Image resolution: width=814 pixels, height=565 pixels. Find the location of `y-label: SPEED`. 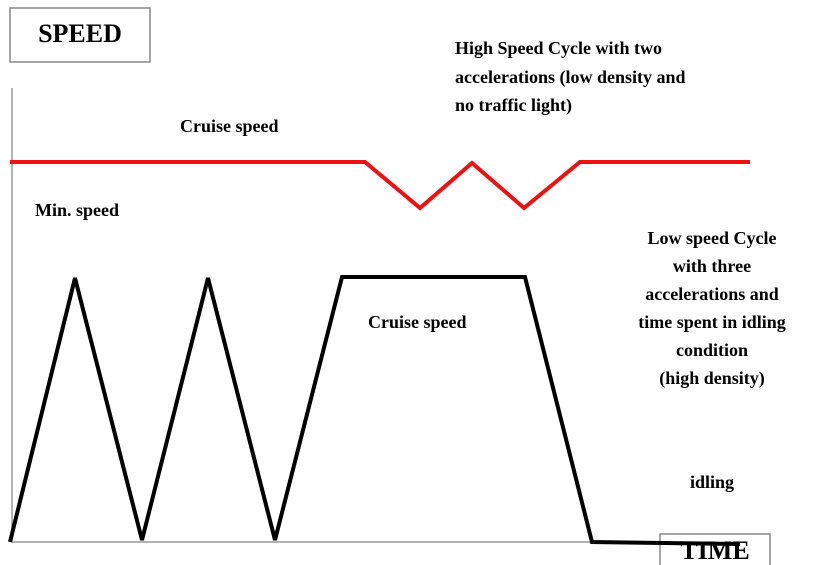

y-label: SPEED is located at coordinates (80, 33).